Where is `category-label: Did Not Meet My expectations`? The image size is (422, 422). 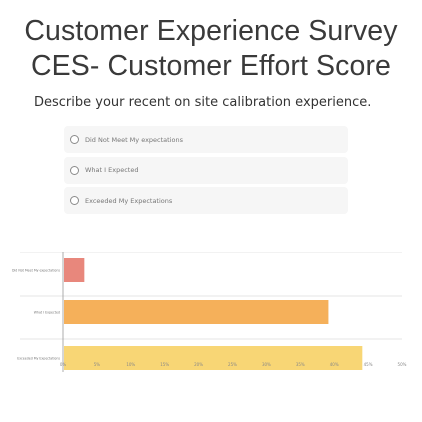
category-label: Did Not Meet My expectations is located at coordinates (36, 271).